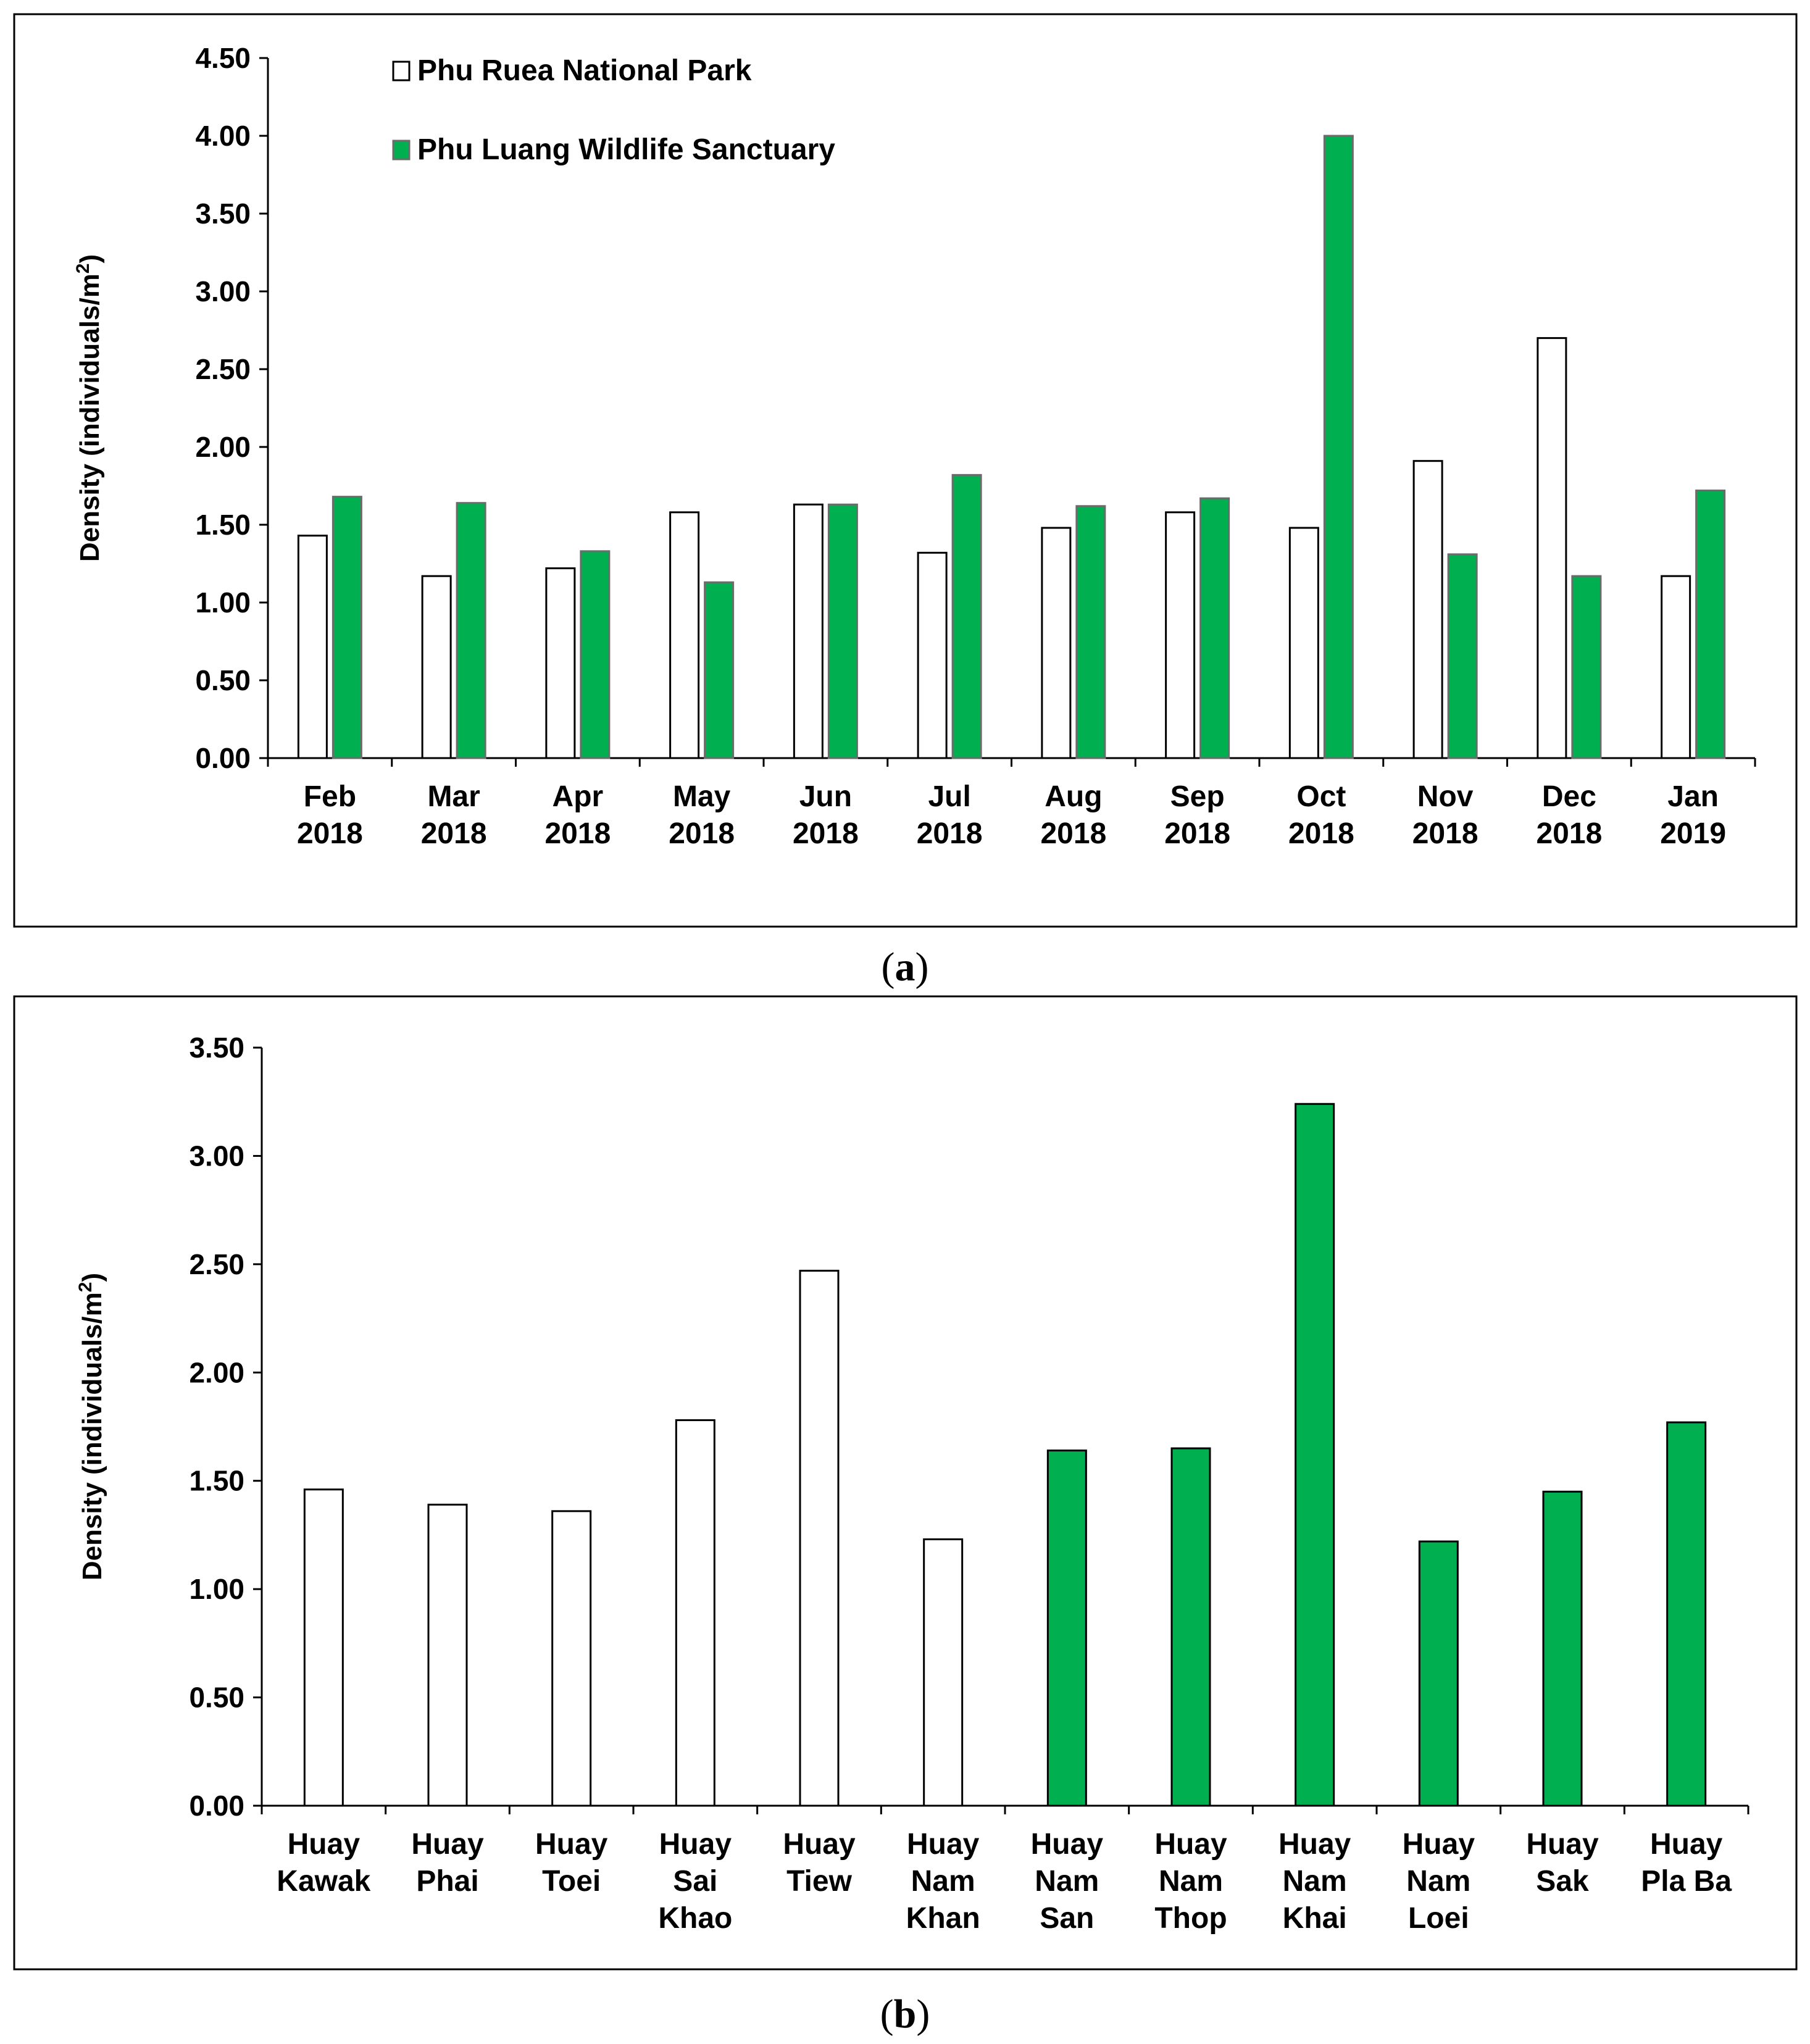  Describe the element at coordinates (1190, 1918) in the screenshot. I see `x-category-label: Thop` at that location.